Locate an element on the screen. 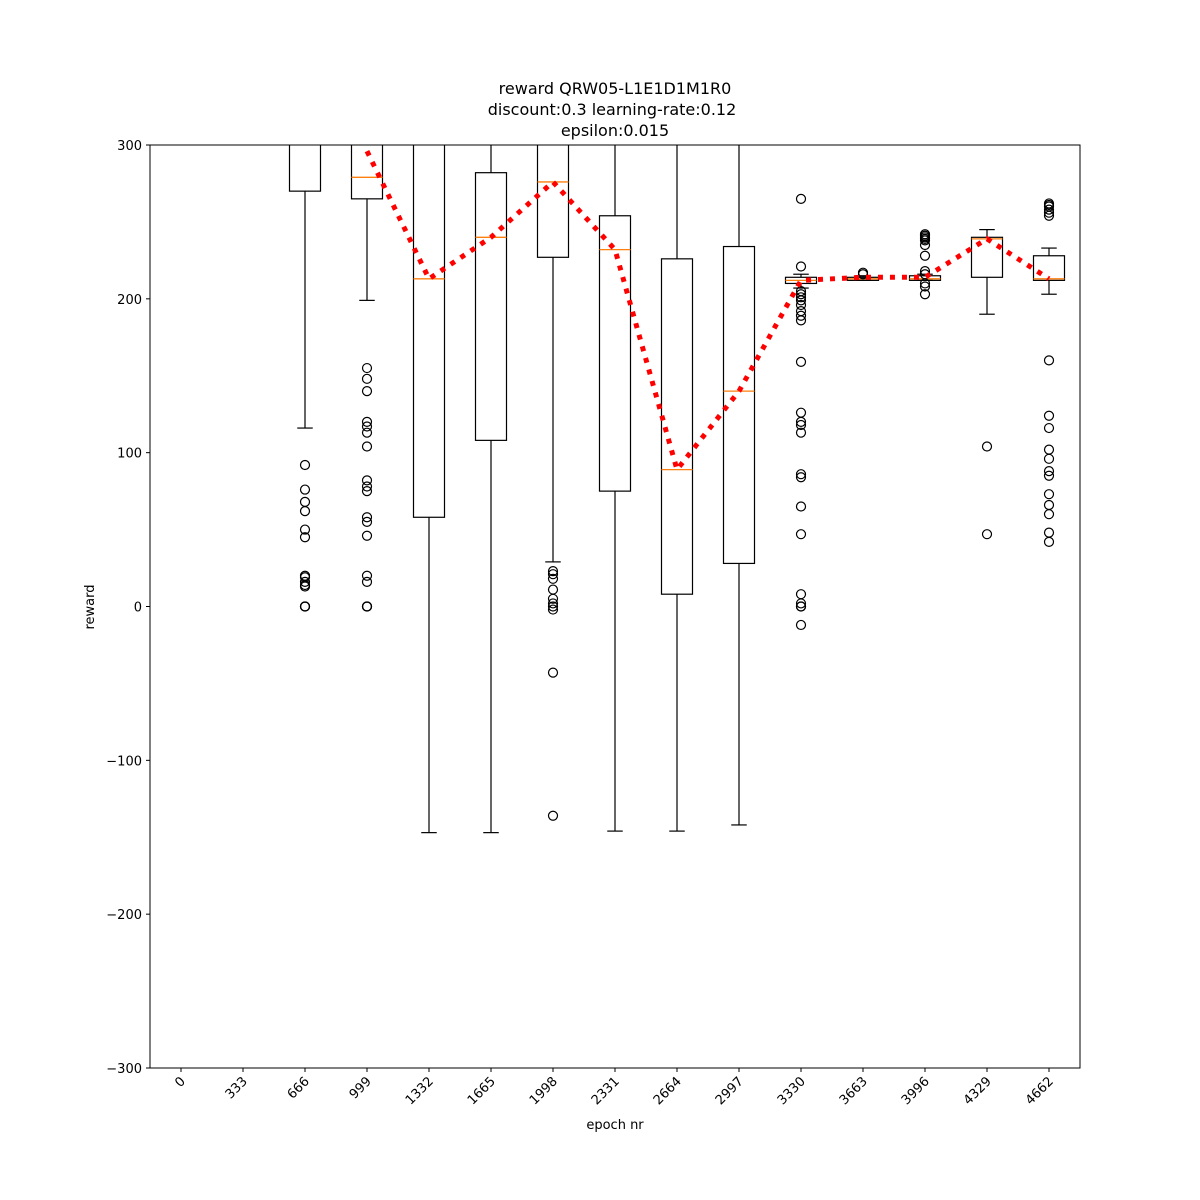 Image resolution: width=1200 pixels, height=1200 pixels. x-tick-label: 2664 is located at coordinates (668, 1091).